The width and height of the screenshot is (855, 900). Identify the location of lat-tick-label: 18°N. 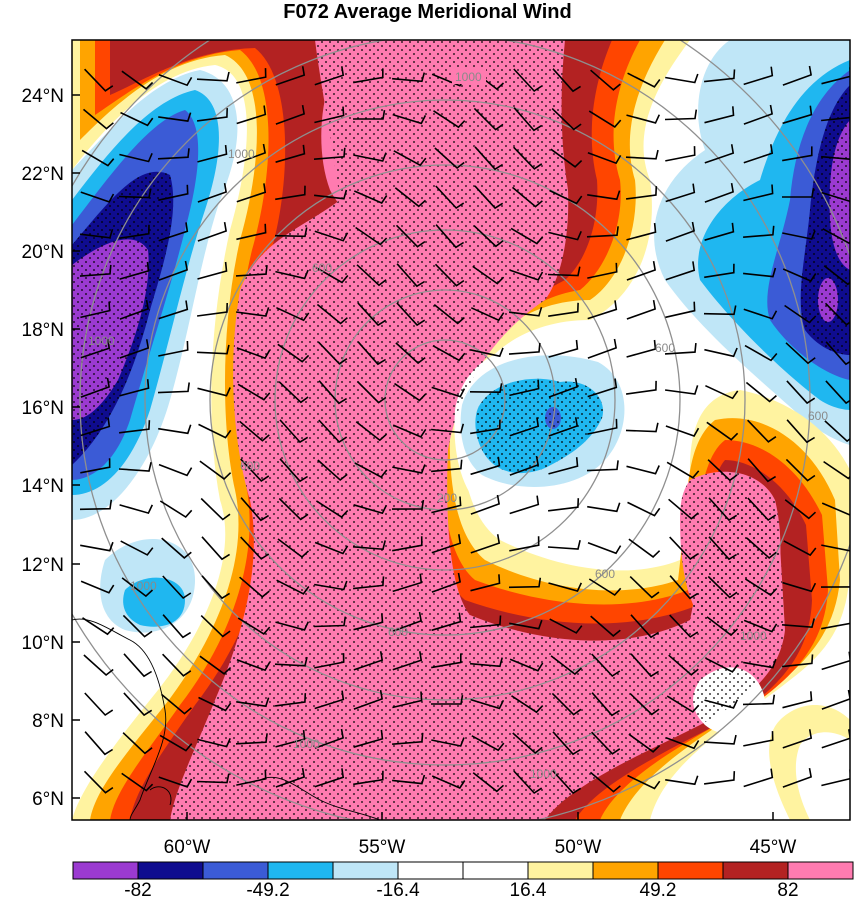
(43, 330).